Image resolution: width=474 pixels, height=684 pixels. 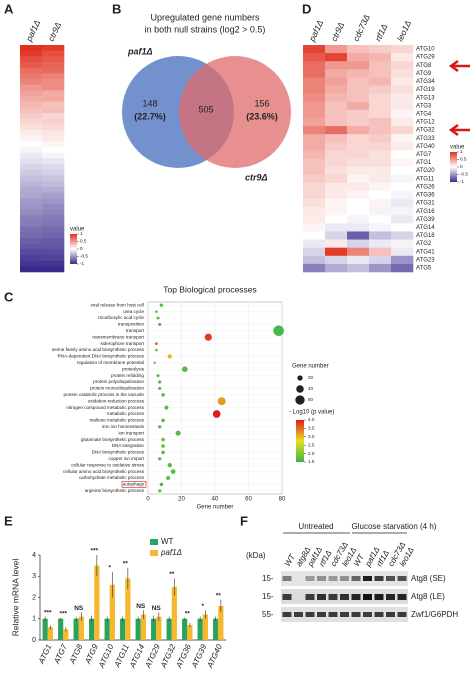 What do you see at coordinates (425, 131) in the screenshot?
I see `row-label: ATG32` at bounding box center [425, 131].